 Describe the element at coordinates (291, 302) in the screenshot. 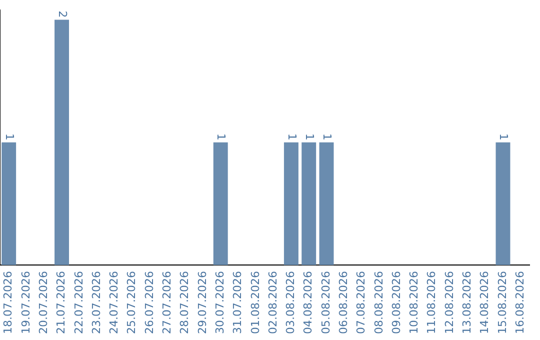

I see `x-tick-label: 03.08.2026` at that location.